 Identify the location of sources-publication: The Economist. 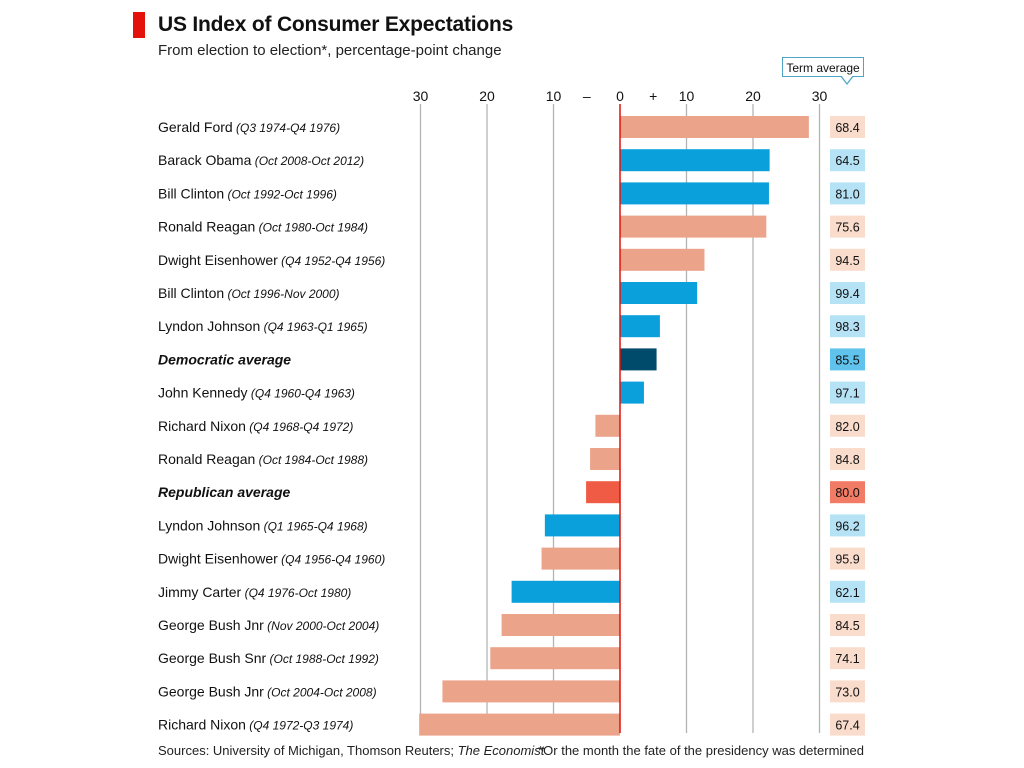
(501, 750).